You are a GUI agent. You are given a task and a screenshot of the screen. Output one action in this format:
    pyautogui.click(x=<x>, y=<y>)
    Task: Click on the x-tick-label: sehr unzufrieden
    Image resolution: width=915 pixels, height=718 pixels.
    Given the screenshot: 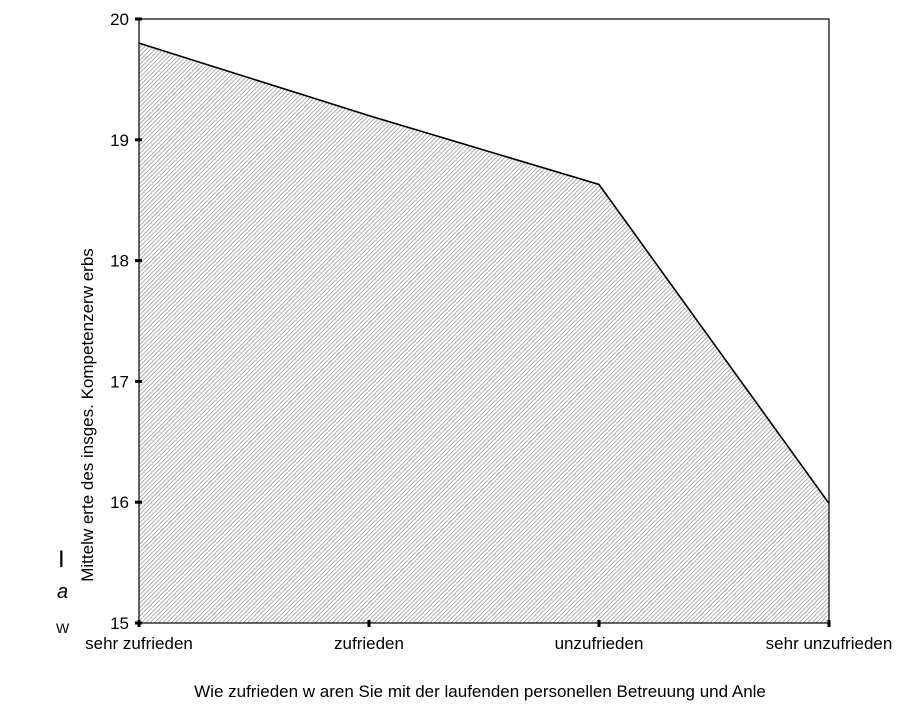 What is the action you would take?
    pyautogui.click(x=829, y=643)
    